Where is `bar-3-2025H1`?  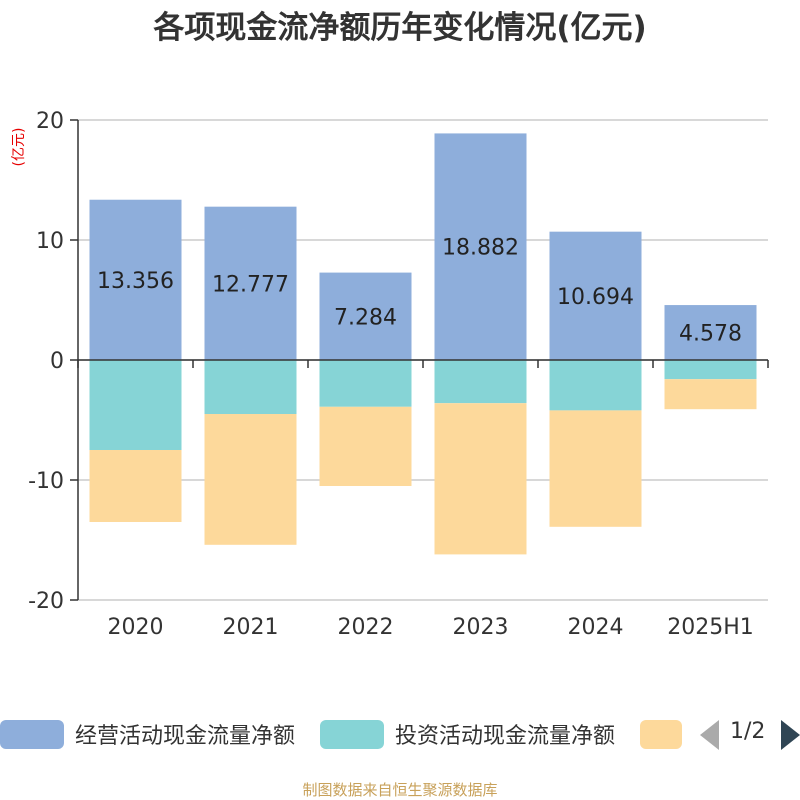
bar-3-2025H1 is located at coordinates (710, 394).